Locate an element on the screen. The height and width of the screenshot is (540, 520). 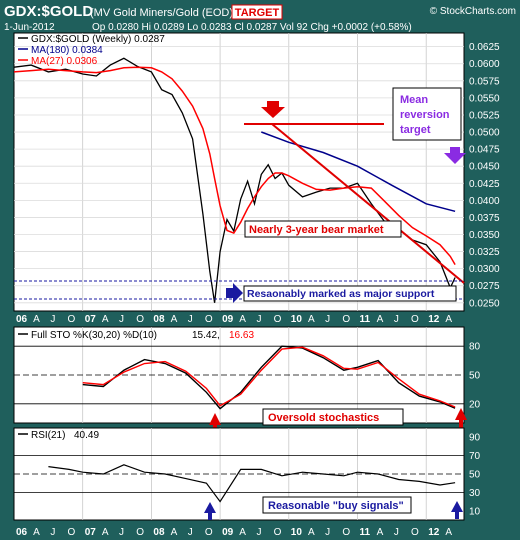
price-y-tick: 0.0250 is located at coordinates (484, 303).